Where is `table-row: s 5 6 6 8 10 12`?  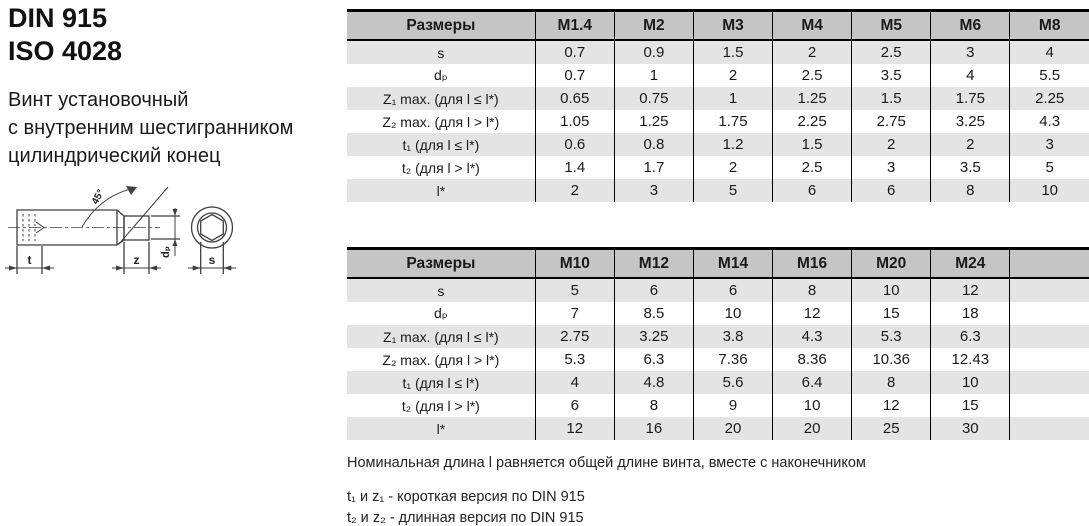
table-row: s 5 6 6 8 10 12 is located at coordinates (718, 290).